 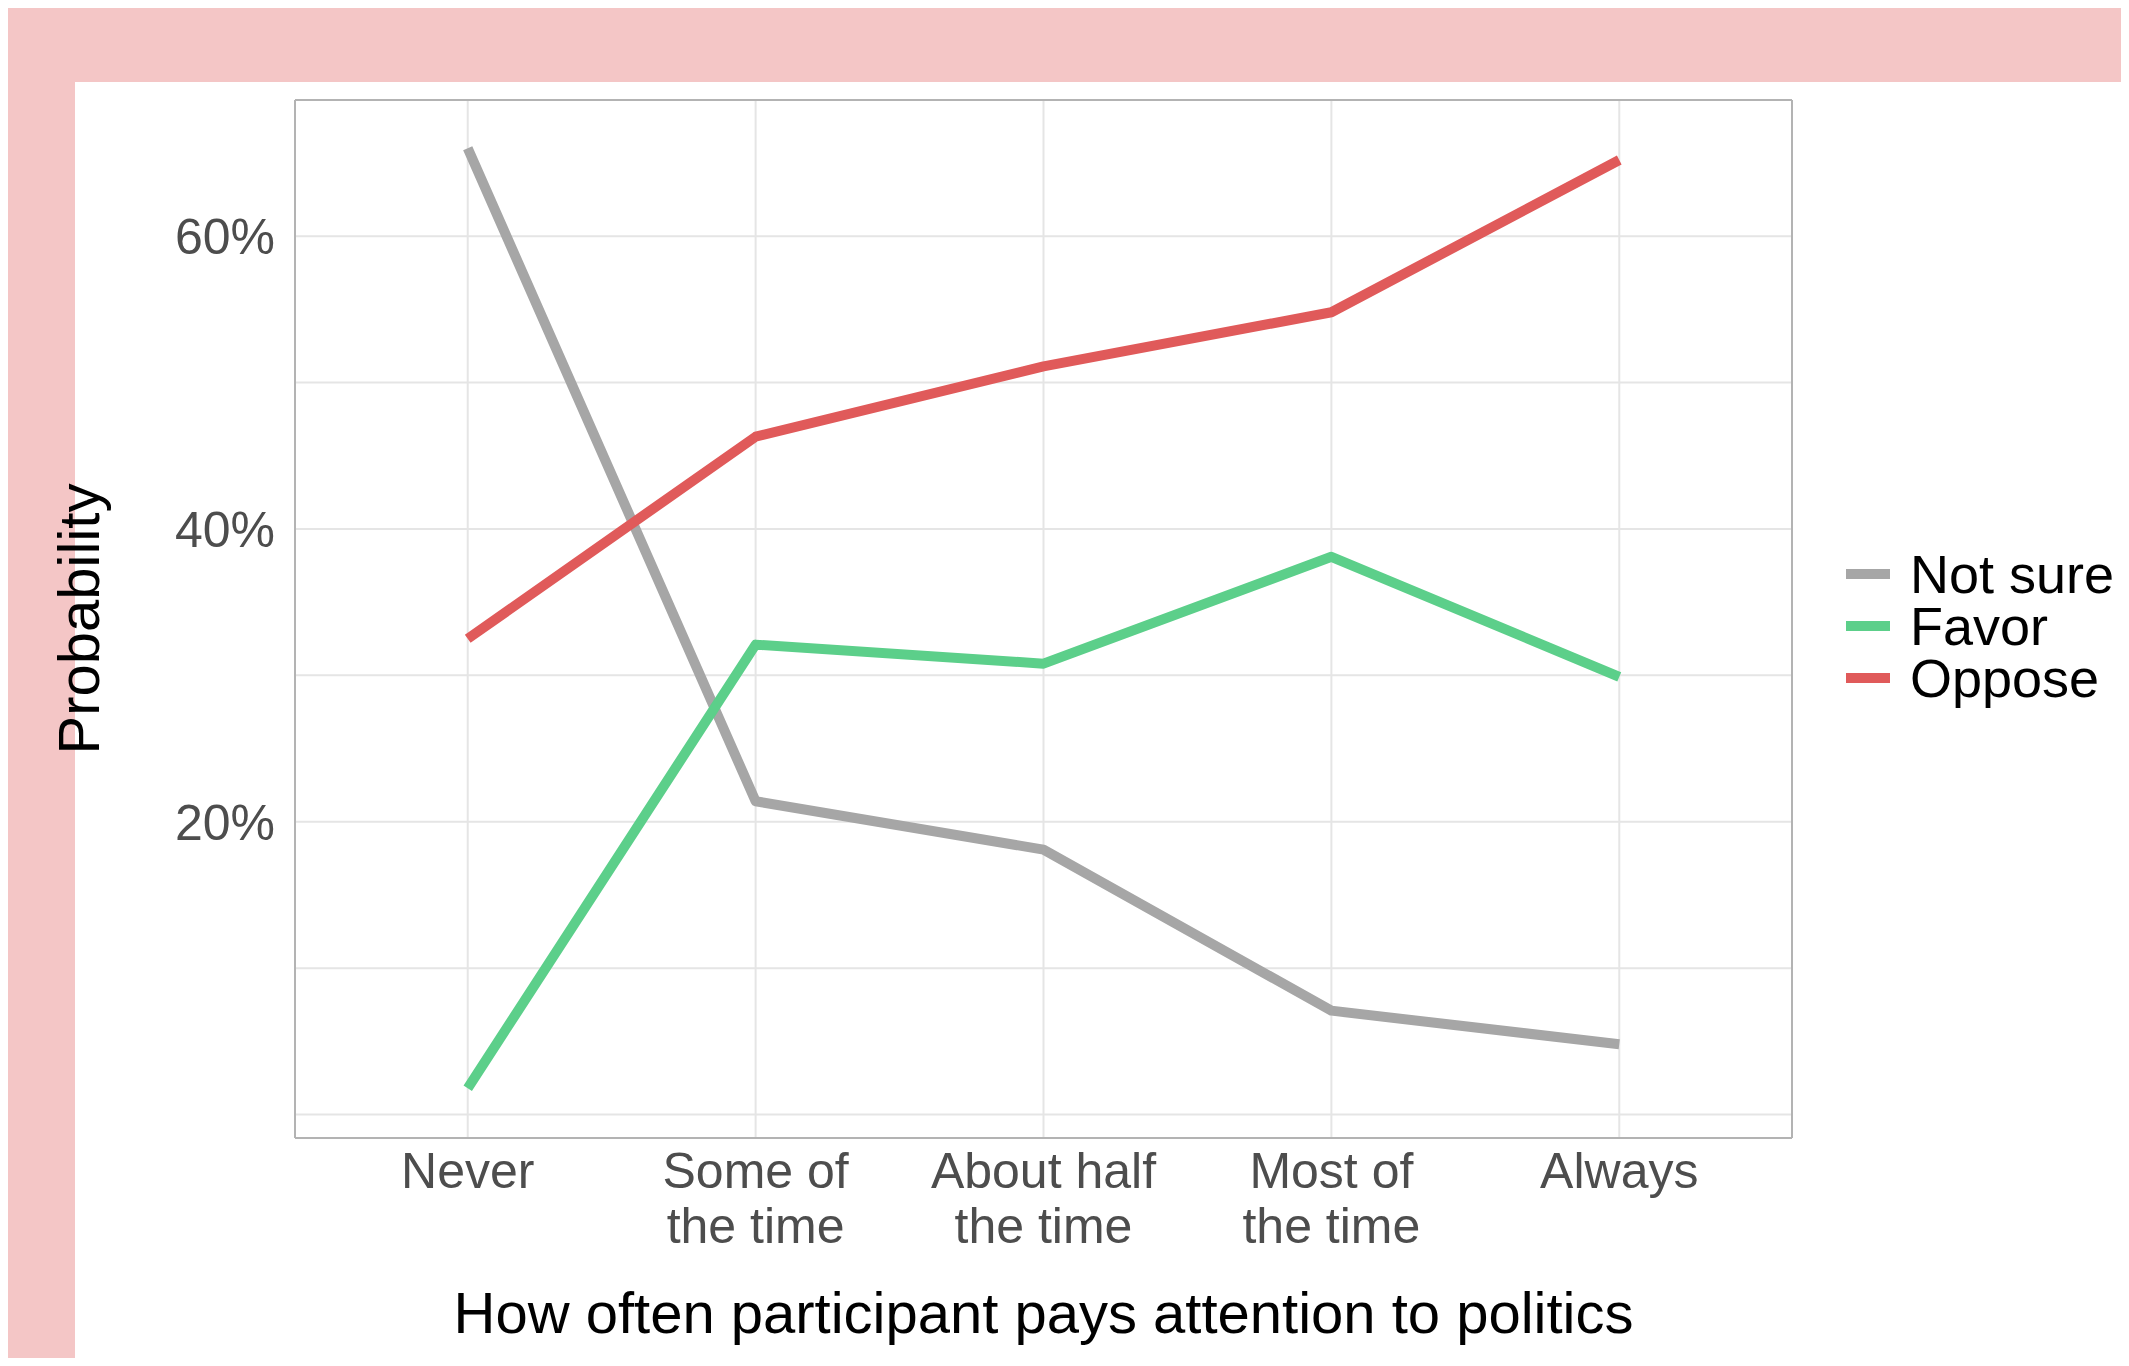 I want to click on x-tick-label: Never, so click(x=468, y=1171).